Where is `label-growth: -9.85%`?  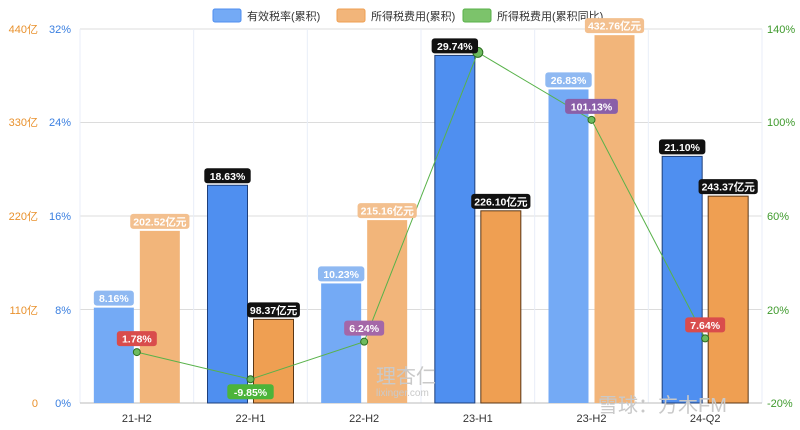
label-growth: -9.85% is located at coordinates (250, 392).